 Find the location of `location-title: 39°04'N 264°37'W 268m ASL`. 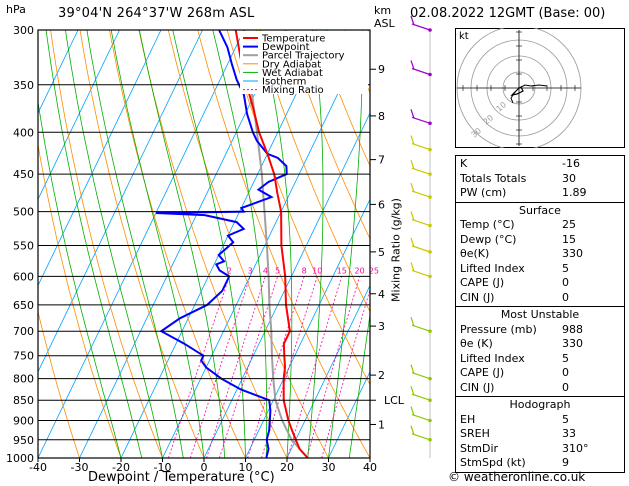

location-title: 39°04'N 264°37'W 268m ASL is located at coordinates (156, 13).